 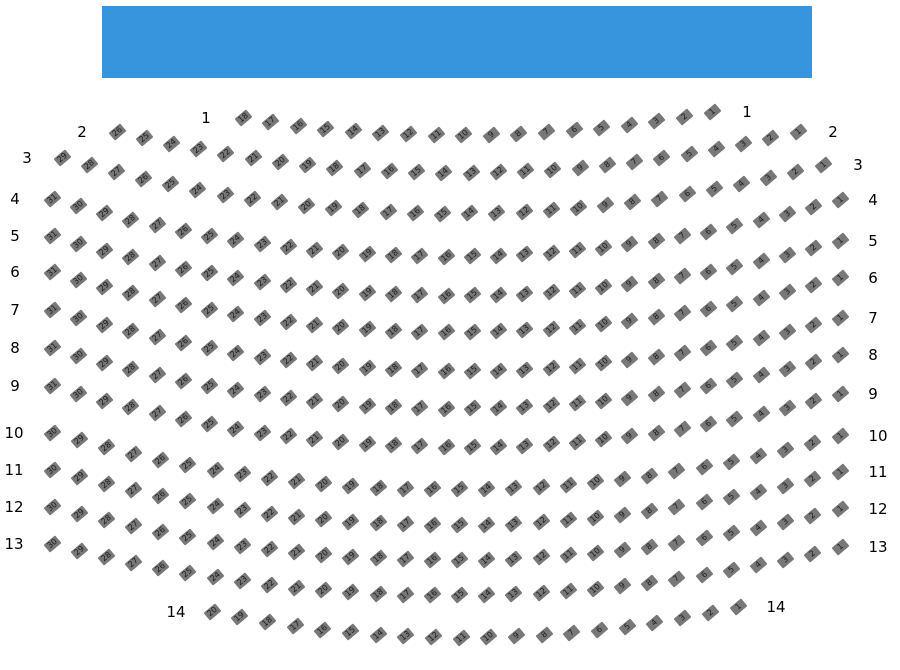 I want to click on seat-row-12-19: 19, so click(x=350, y=557).